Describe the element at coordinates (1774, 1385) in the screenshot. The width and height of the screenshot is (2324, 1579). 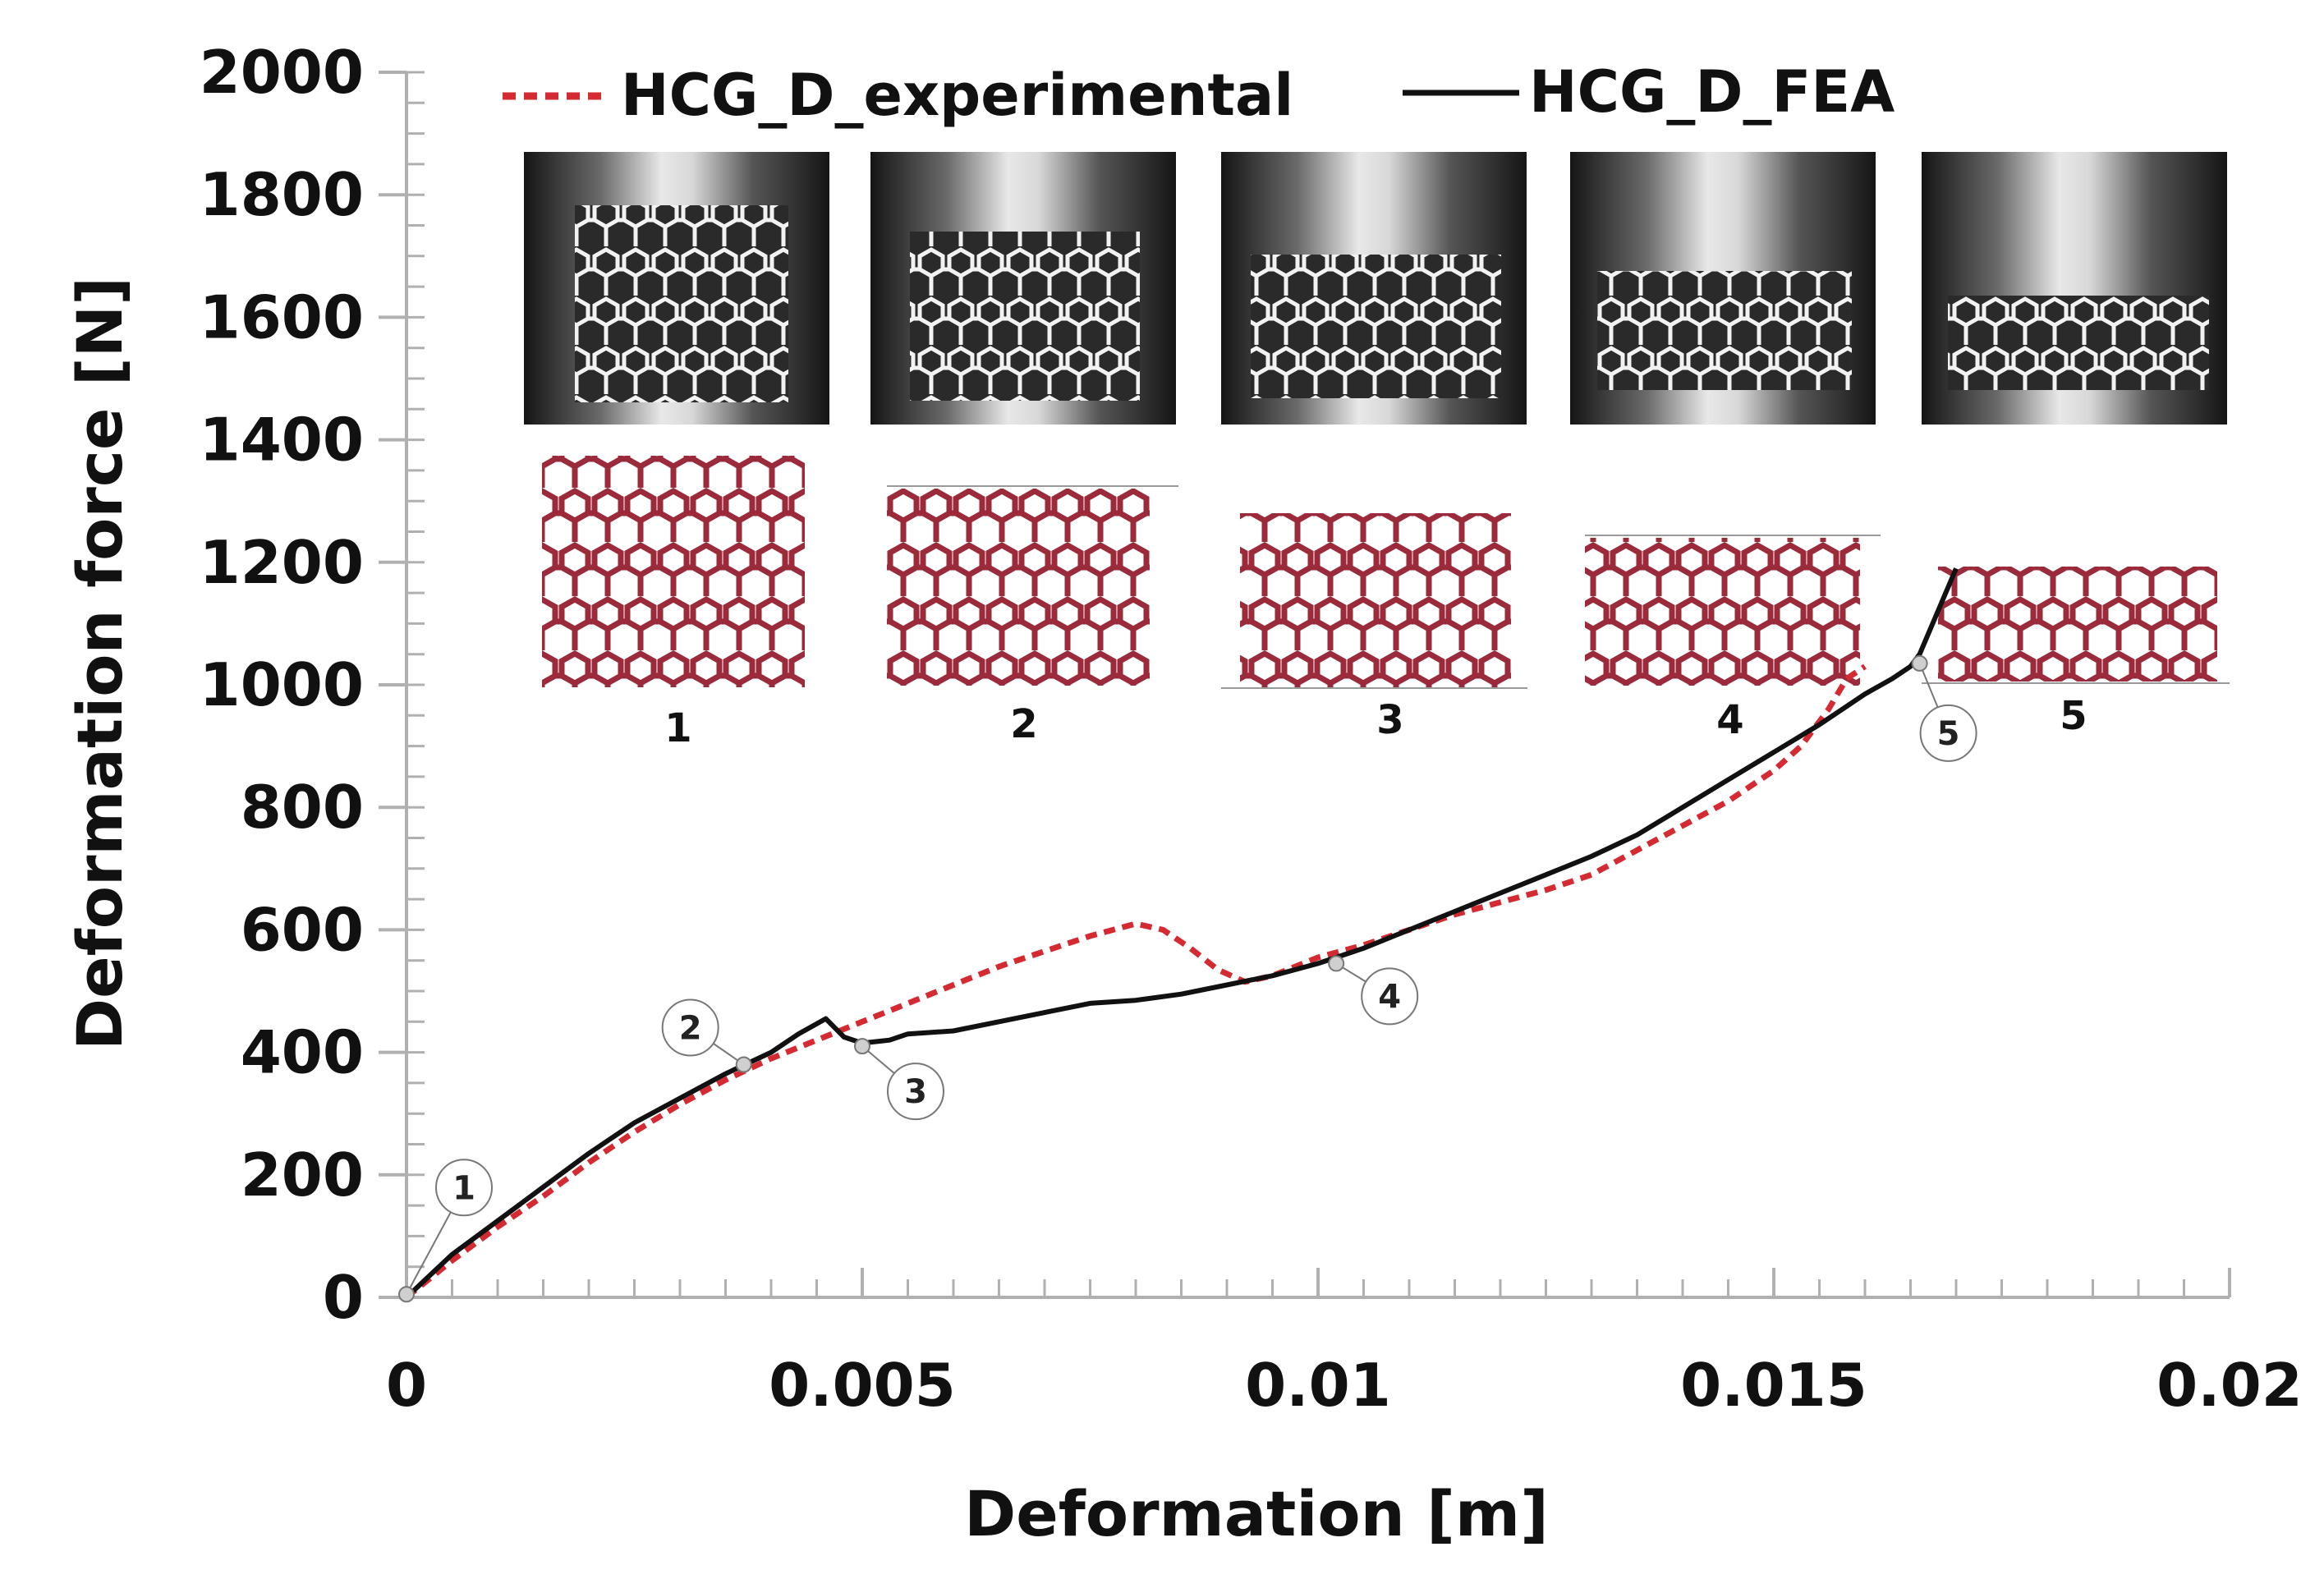
I see `x-tick-label: 0.015` at that location.